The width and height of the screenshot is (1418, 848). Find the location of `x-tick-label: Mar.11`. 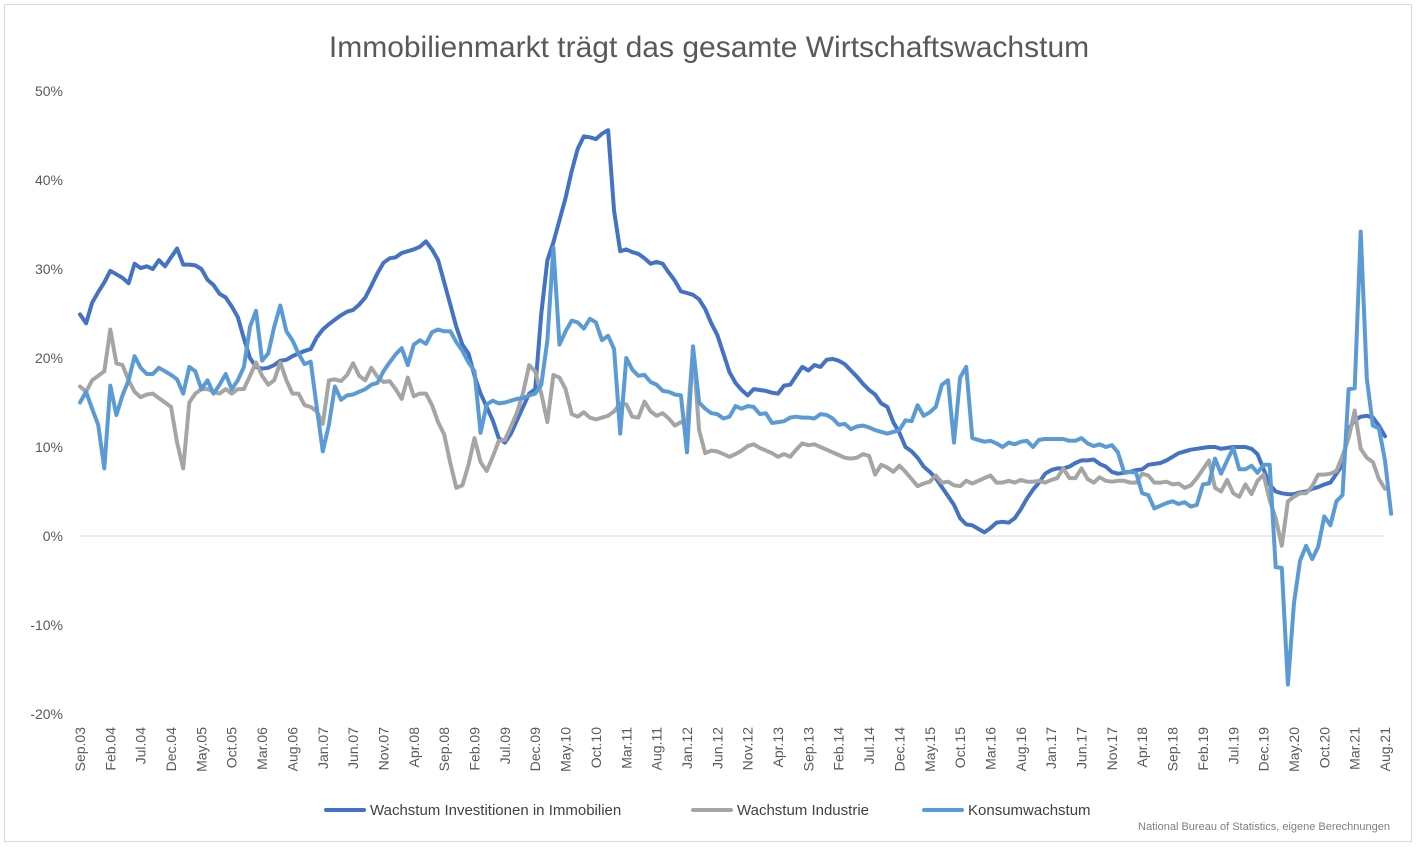

x-tick-label: Mar.11 is located at coordinates (626, 748).